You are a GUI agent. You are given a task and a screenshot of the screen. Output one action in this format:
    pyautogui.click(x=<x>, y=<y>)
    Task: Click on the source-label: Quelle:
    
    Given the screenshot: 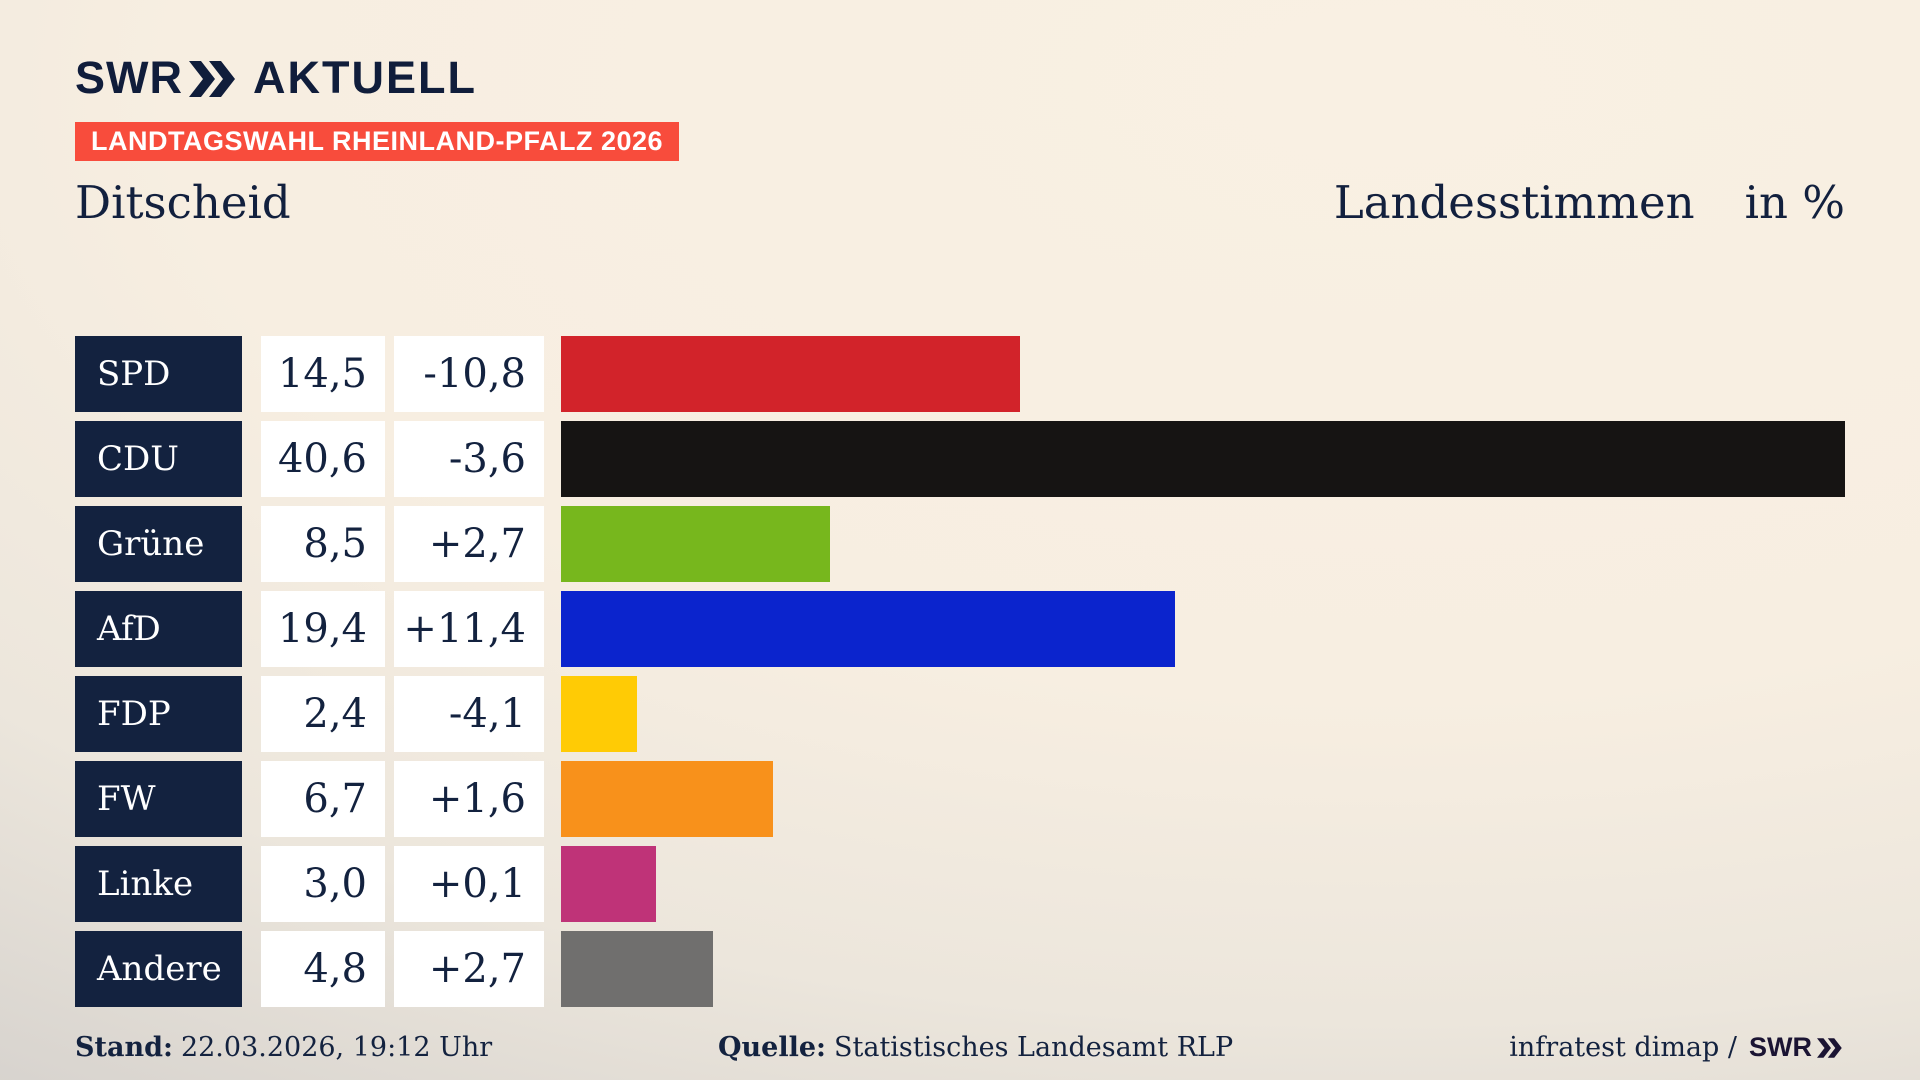 What is the action you would take?
    pyautogui.click(x=772, y=1047)
    